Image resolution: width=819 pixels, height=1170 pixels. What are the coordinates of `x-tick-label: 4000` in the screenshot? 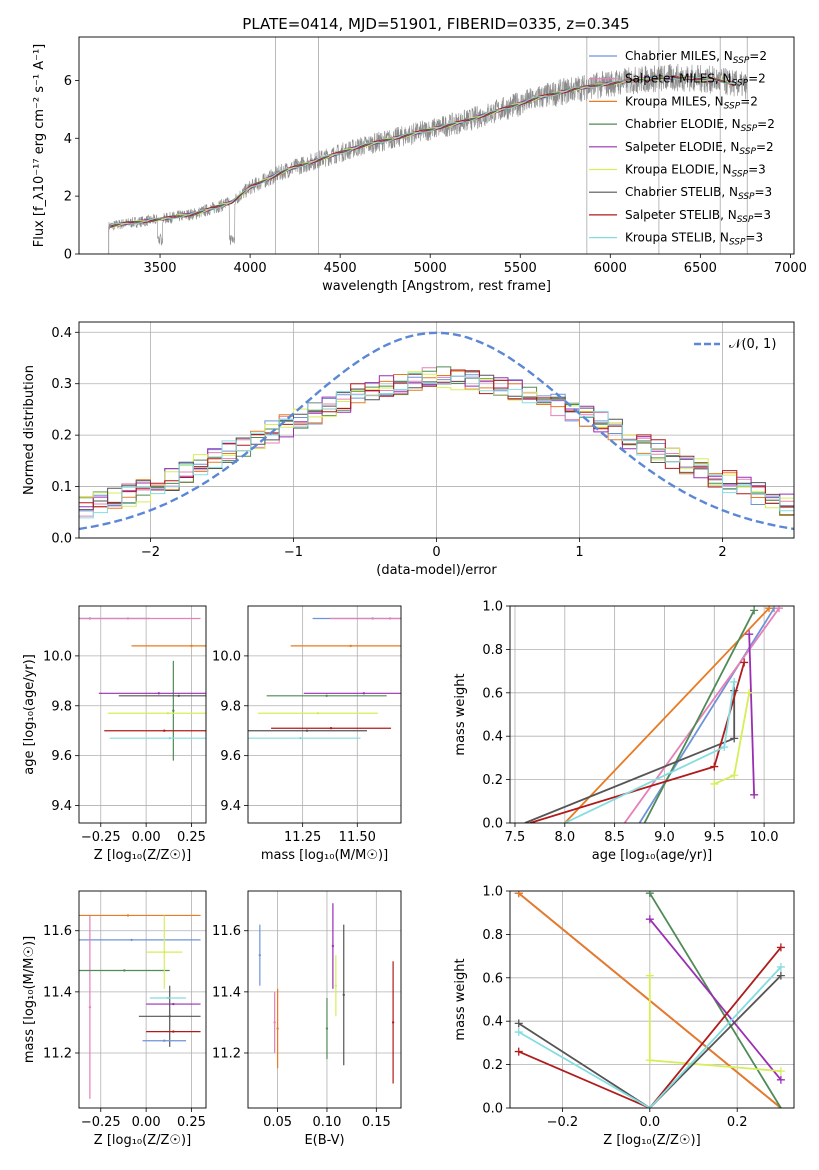 It's located at (250, 268).